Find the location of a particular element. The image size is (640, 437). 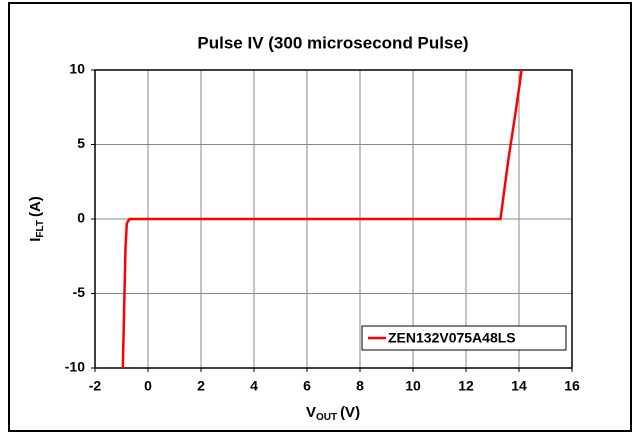

legend-label: ZEN132V075A48LS is located at coordinates (452, 338).